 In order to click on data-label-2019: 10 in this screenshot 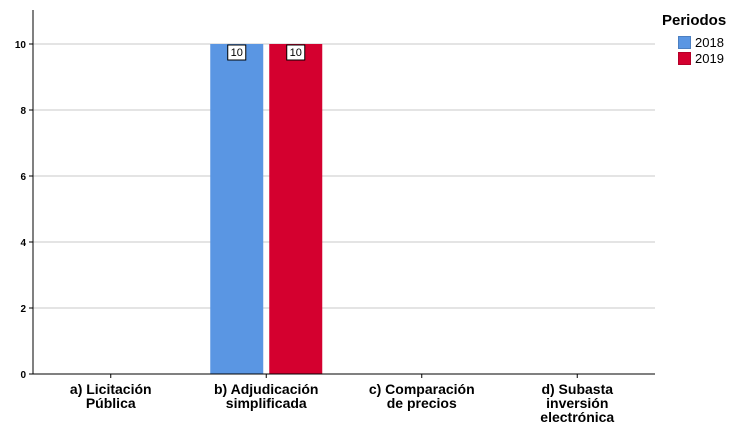, I will do `click(296, 53)`.